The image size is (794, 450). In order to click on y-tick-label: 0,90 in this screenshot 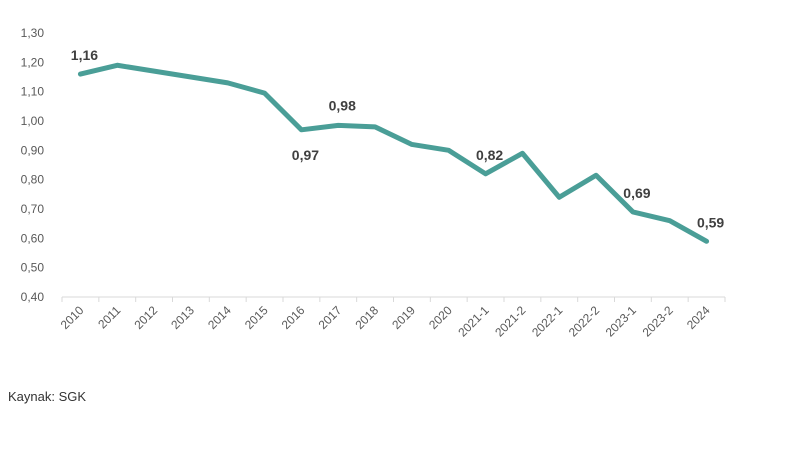, I will do `click(33, 150)`.